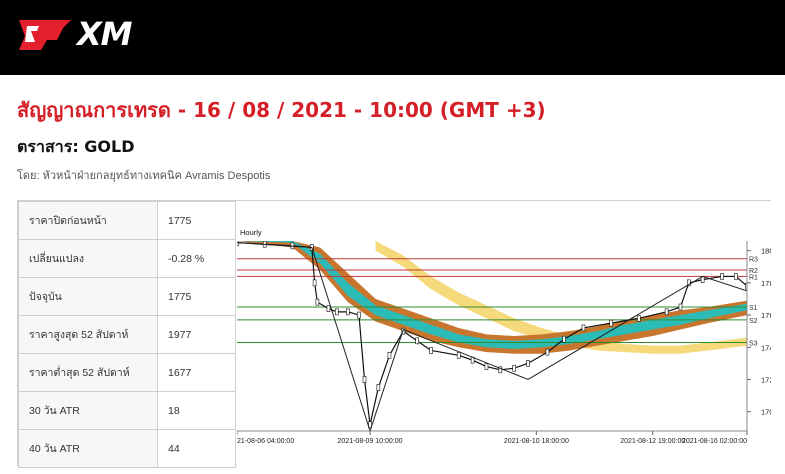  What do you see at coordinates (88, 334) in the screenshot?
I see `stat-label: ราคาสูงสุด 52 สัปดาห์` at bounding box center [88, 334].